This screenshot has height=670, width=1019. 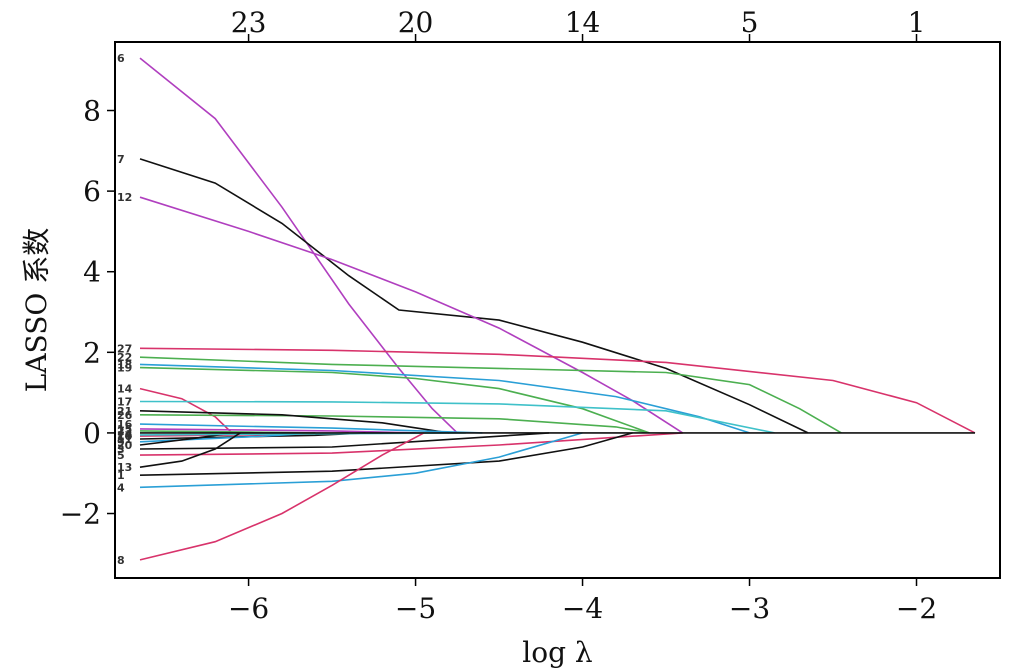 What do you see at coordinates (87, 313) in the screenshot?
I see `y-axis-ticks: −2 0 2 4 6 8` at bounding box center [87, 313].